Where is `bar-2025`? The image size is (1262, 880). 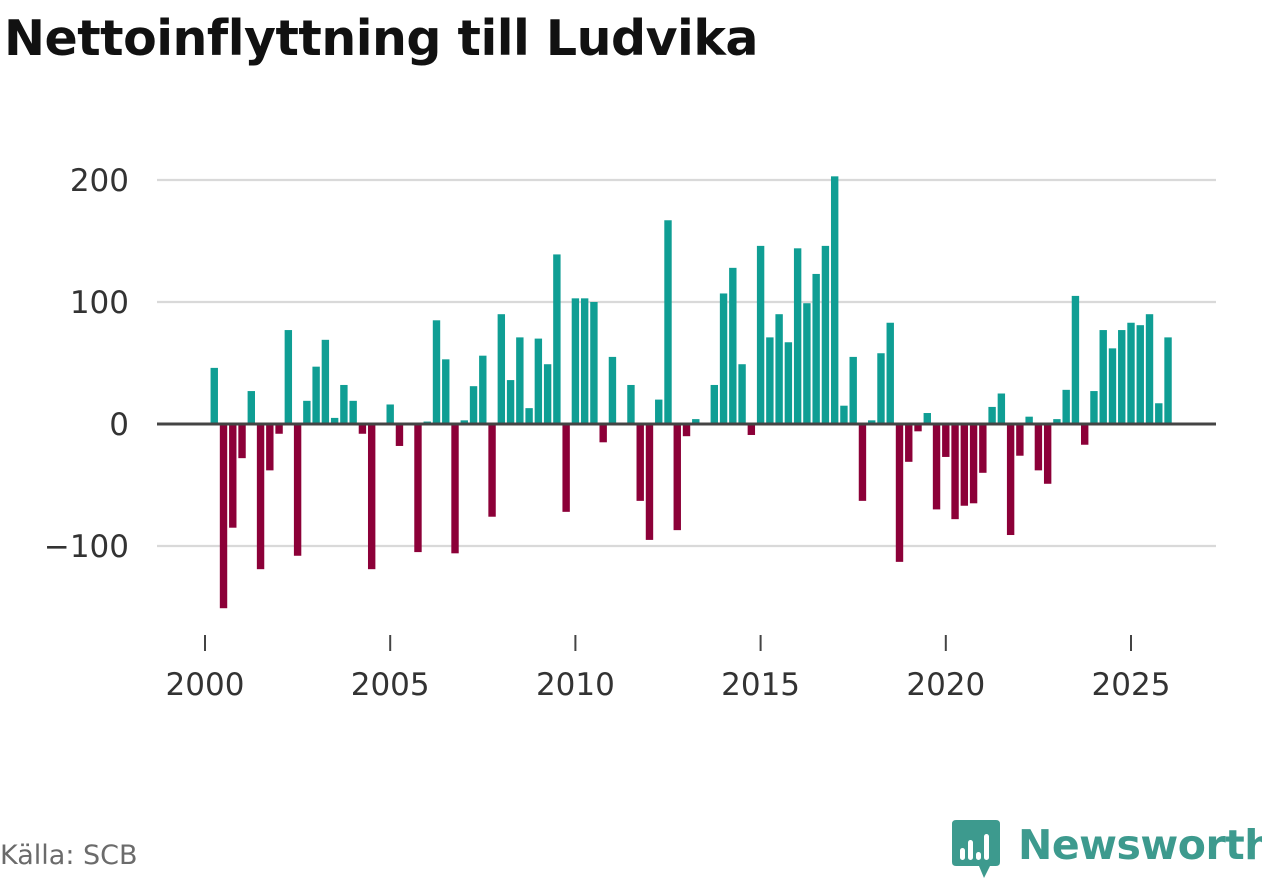
bar-2025 is located at coordinates (1131, 373).